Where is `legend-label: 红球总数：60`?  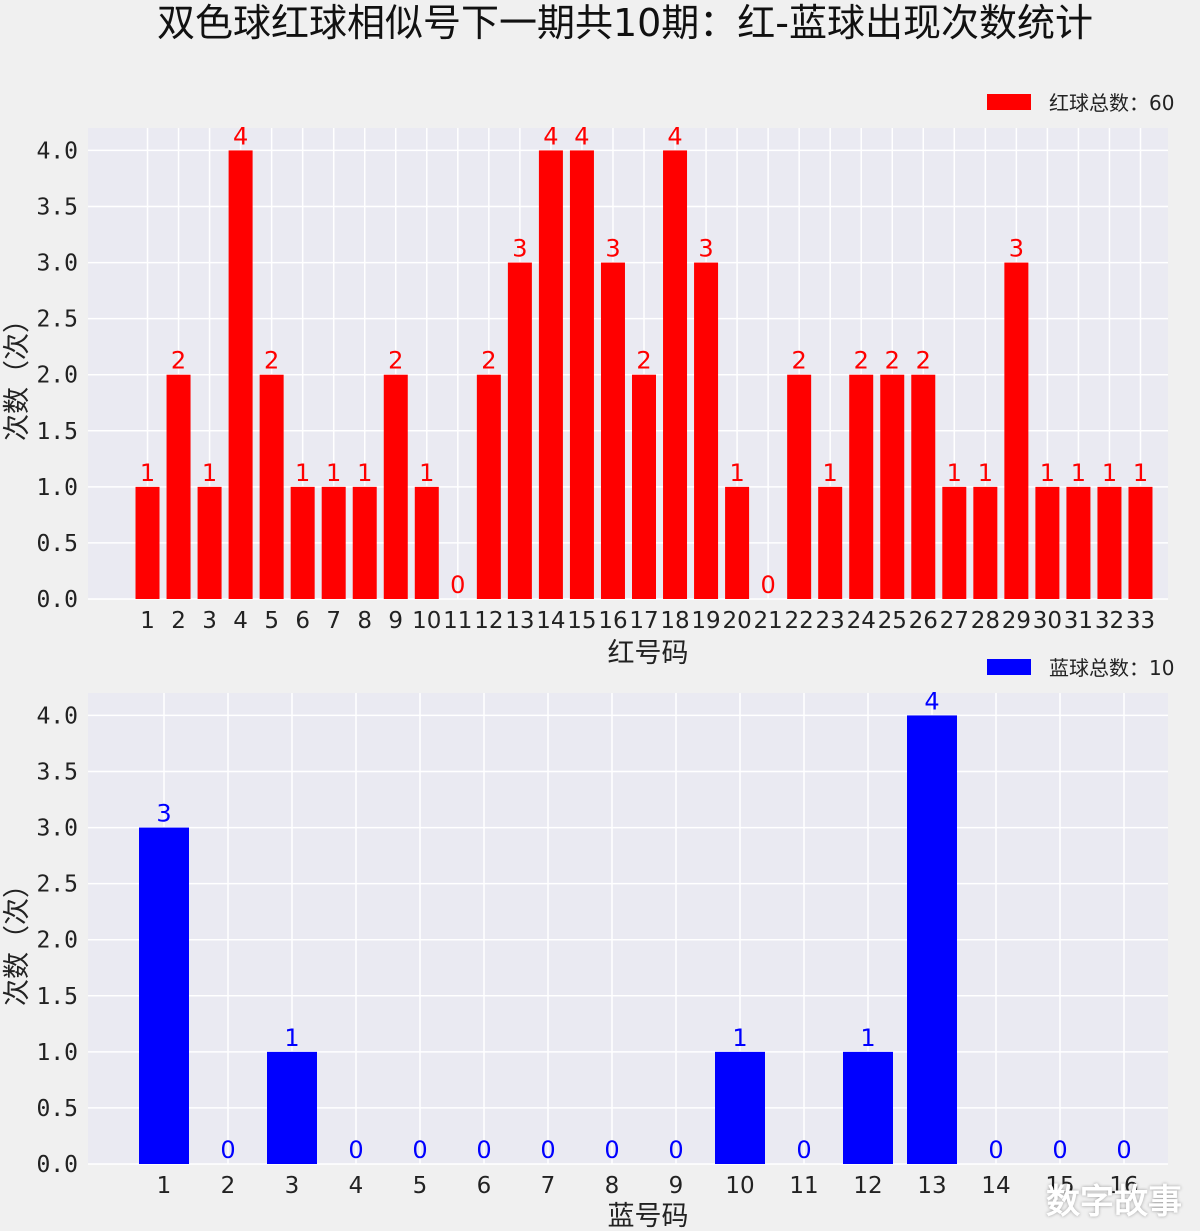 legend-label: 红球总数：60 is located at coordinates (1111, 103).